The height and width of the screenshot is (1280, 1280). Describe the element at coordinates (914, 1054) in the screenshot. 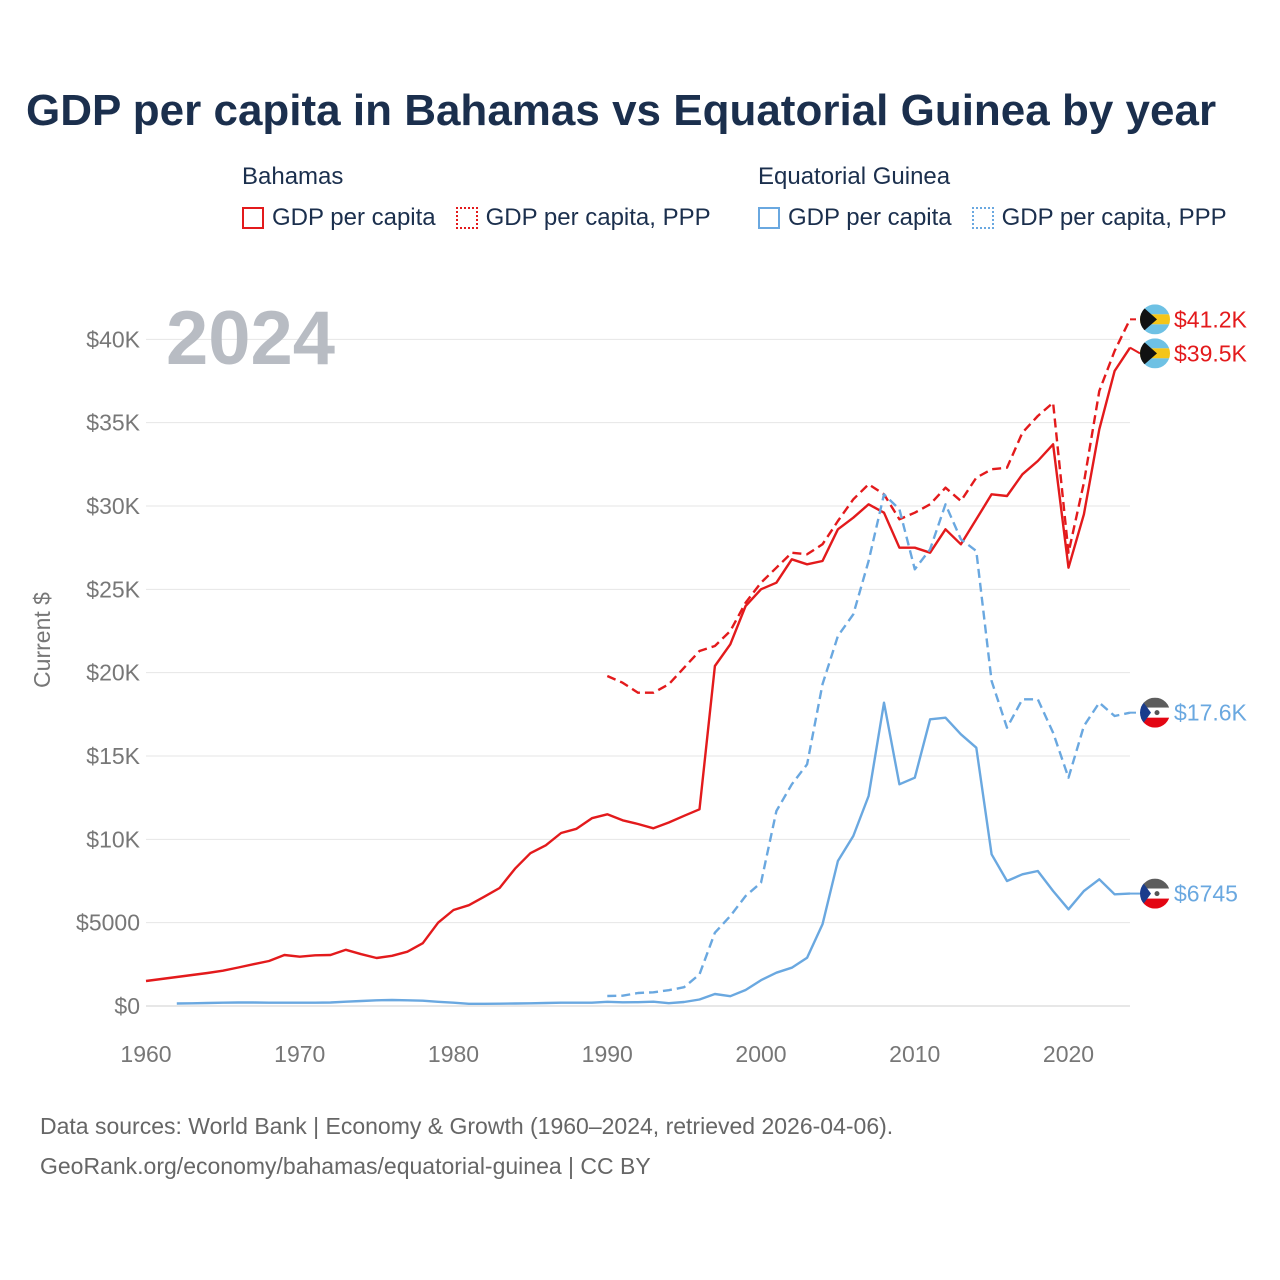

I see `x-tick-label: 2010` at that location.